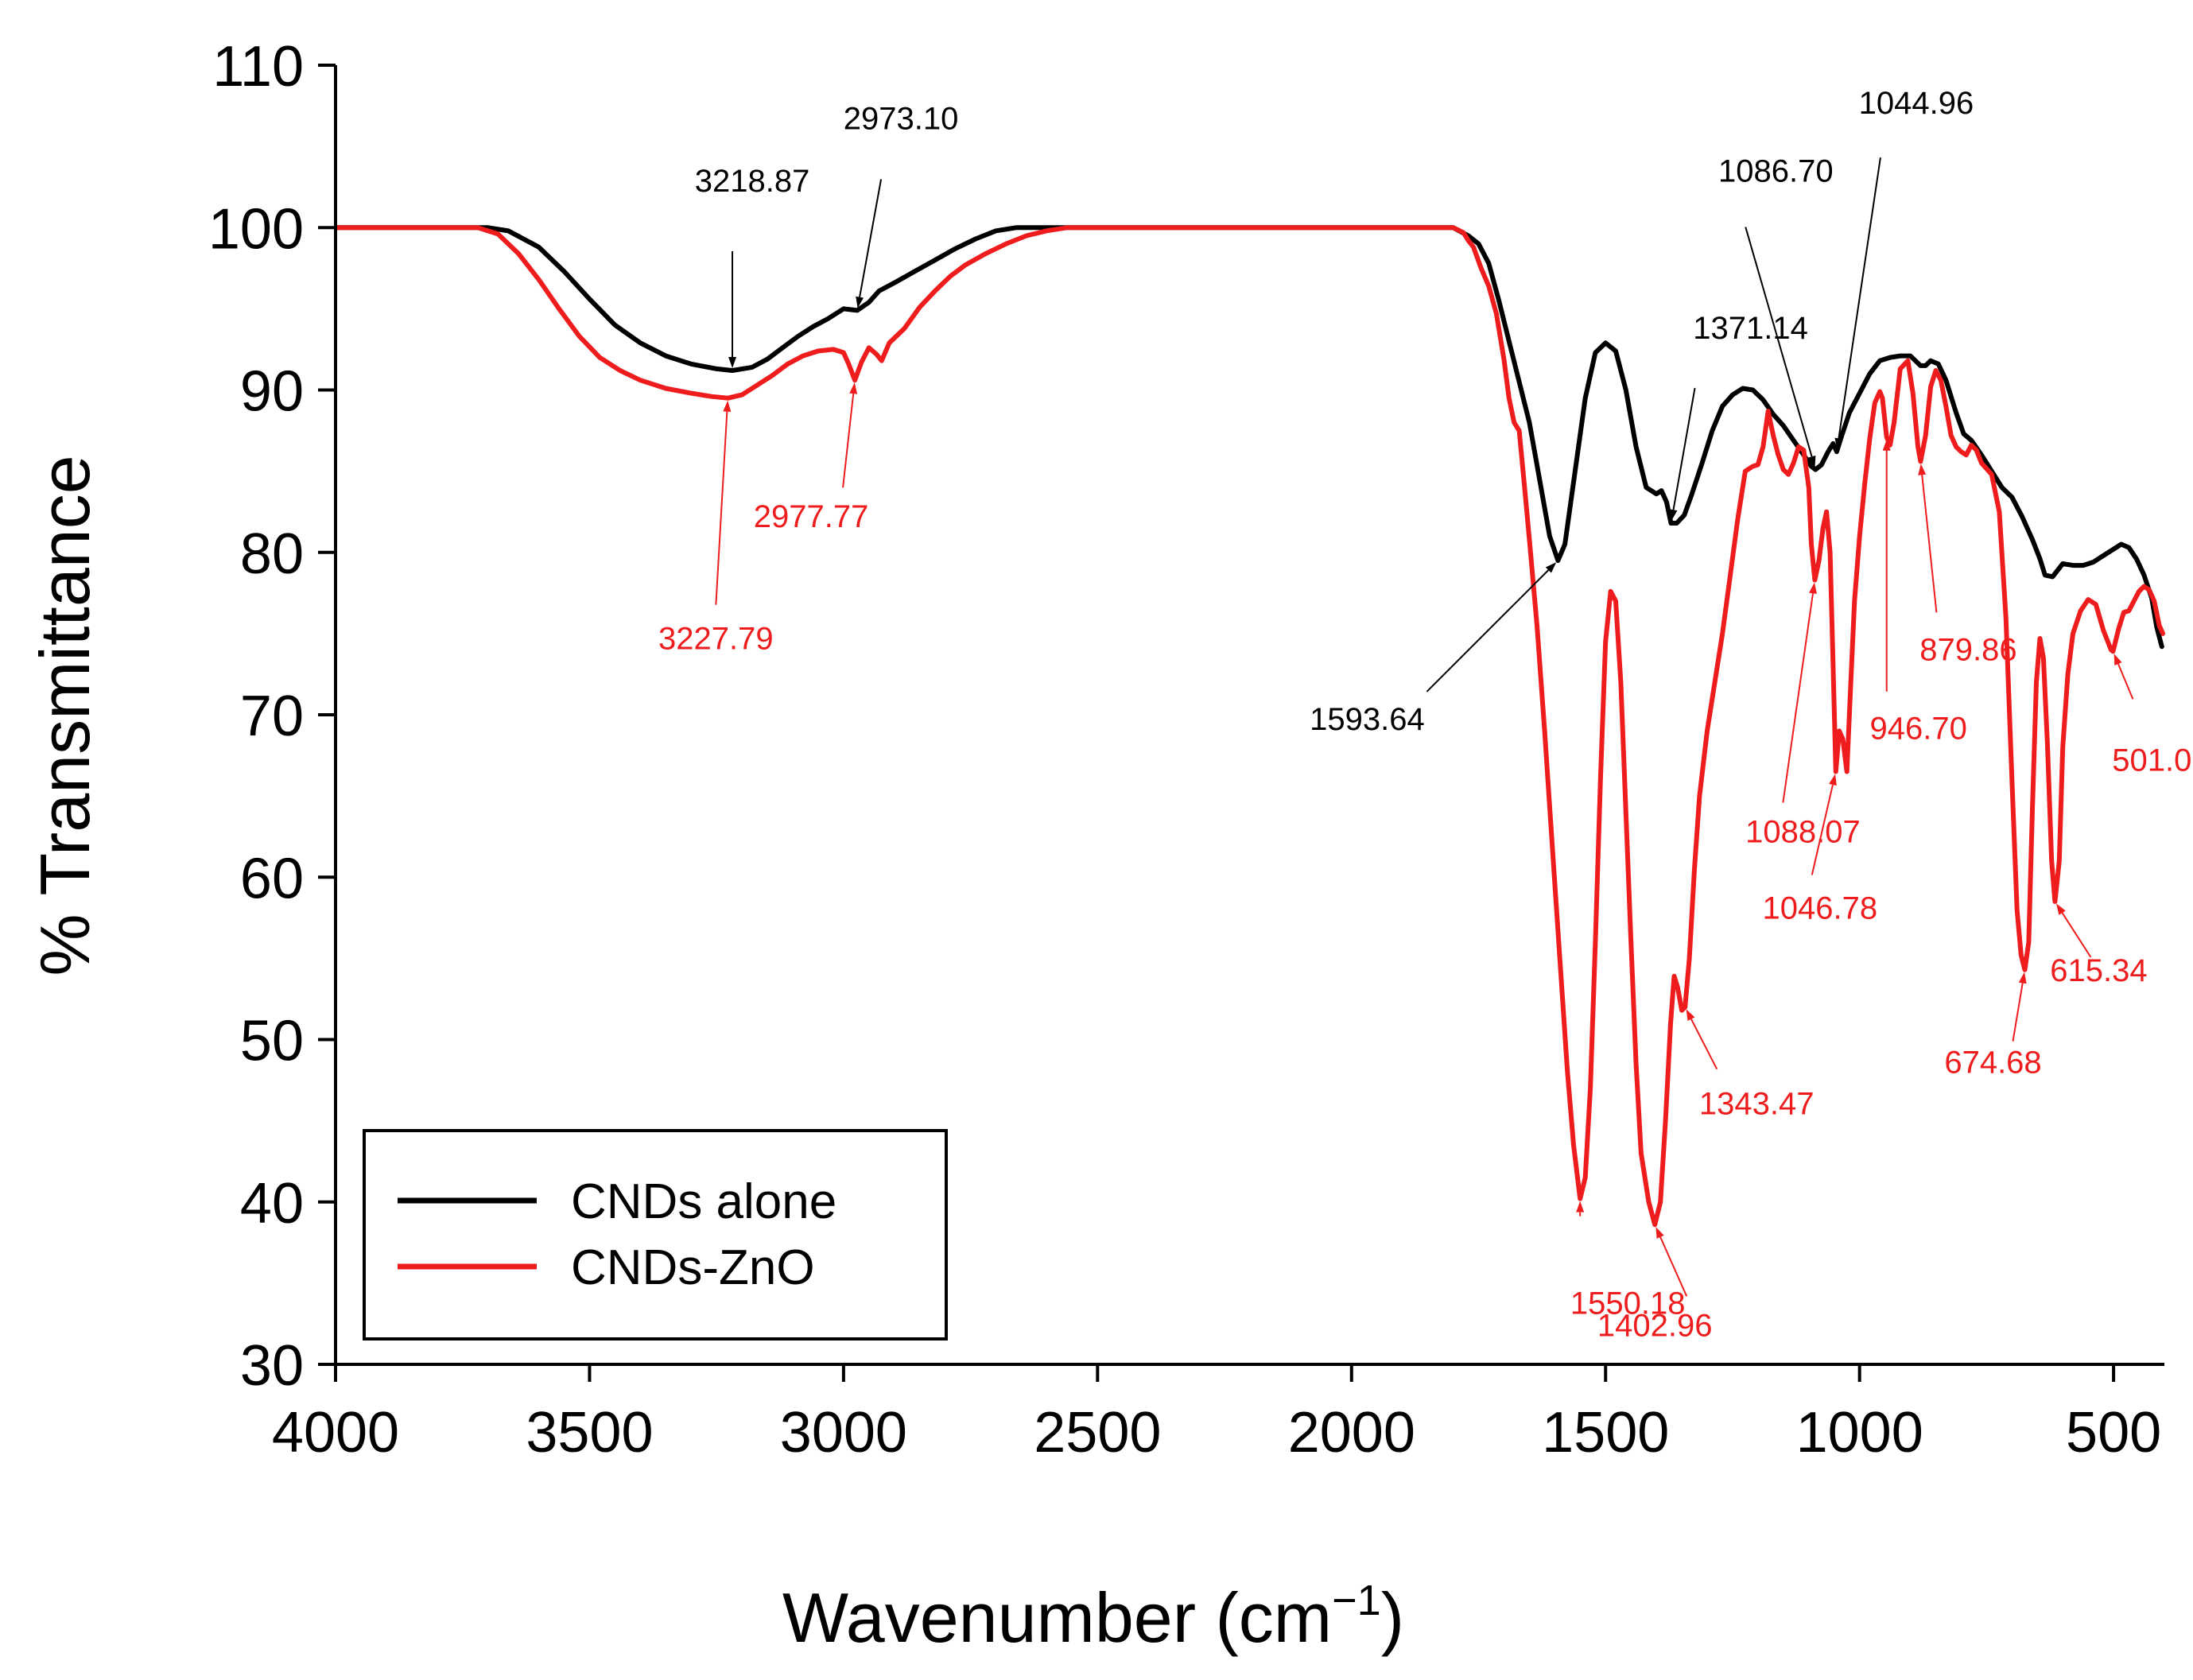 The height and width of the screenshot is (1680, 2193). I want to click on annotation-label: 3218.87, so click(752, 181).